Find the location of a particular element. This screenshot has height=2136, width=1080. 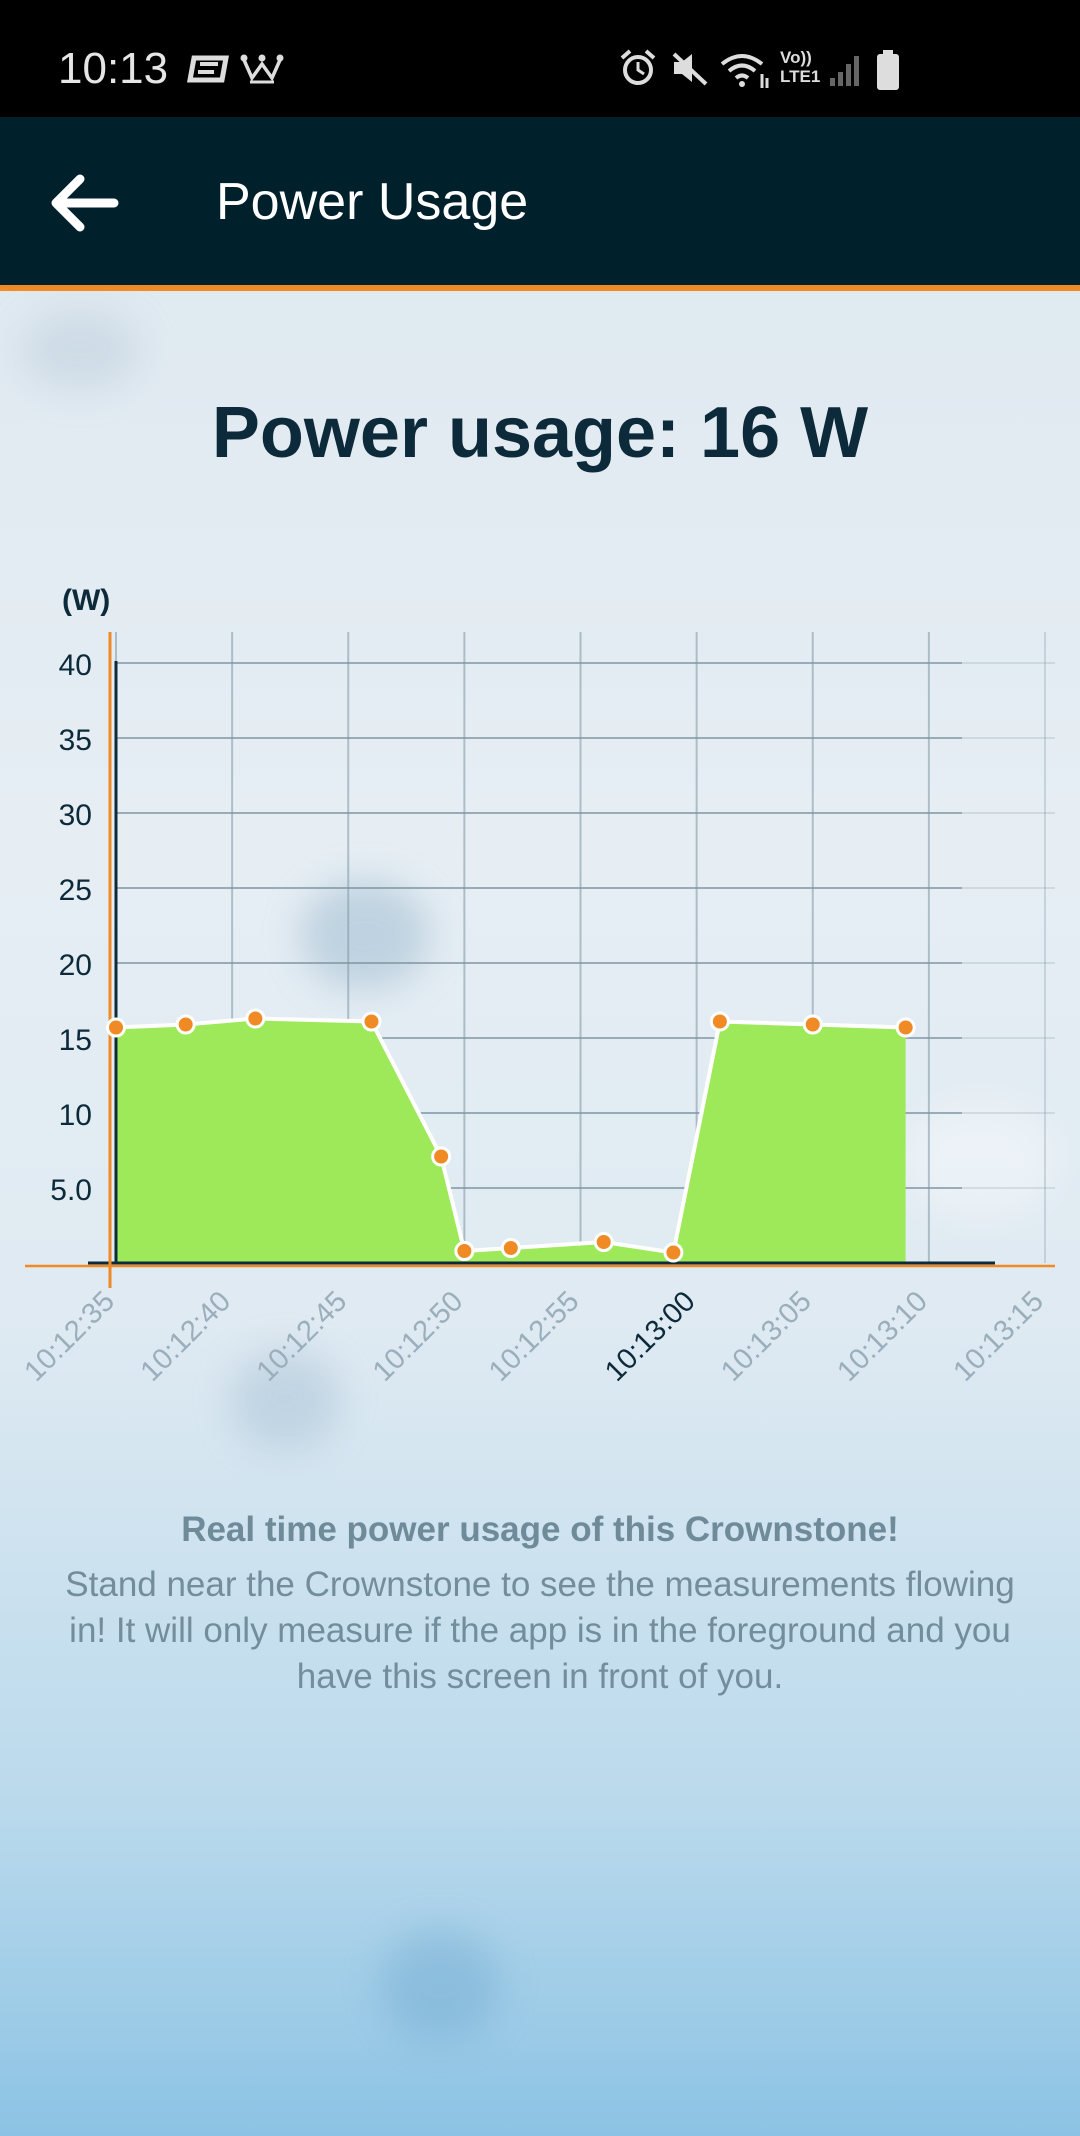

app-bar is located at coordinates (540, 201).